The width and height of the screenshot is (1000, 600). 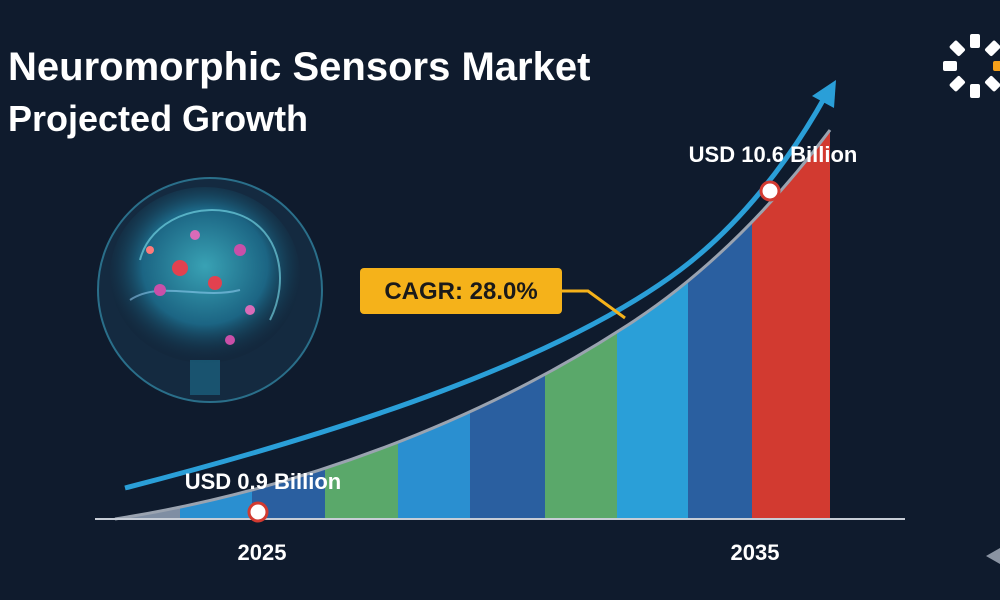 I want to click on start-marker, so click(x=258, y=512).